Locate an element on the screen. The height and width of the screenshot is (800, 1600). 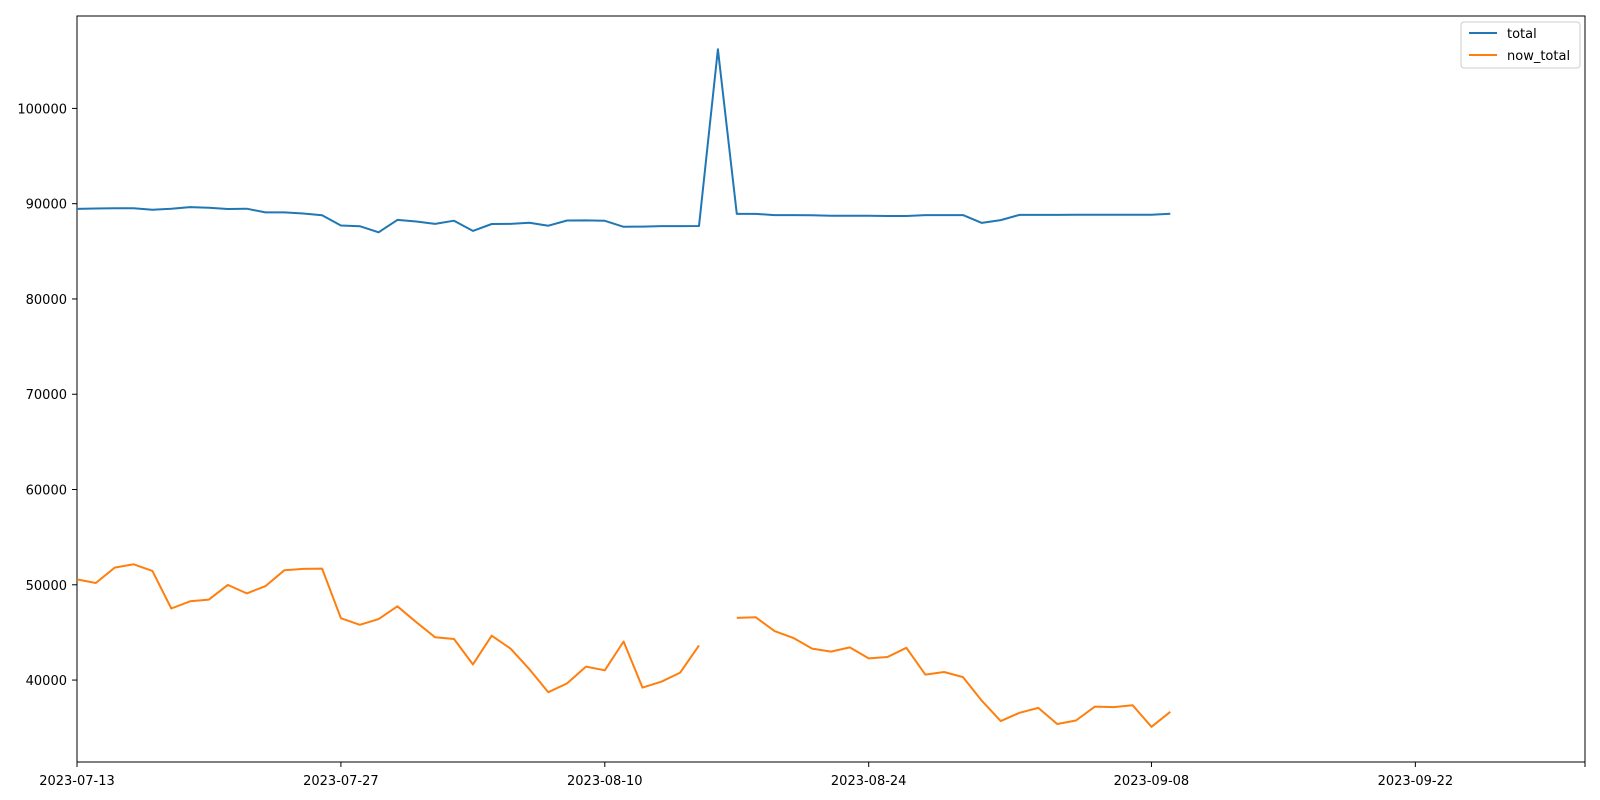
x-tick-label: 2023-08-24 is located at coordinates (869, 781).